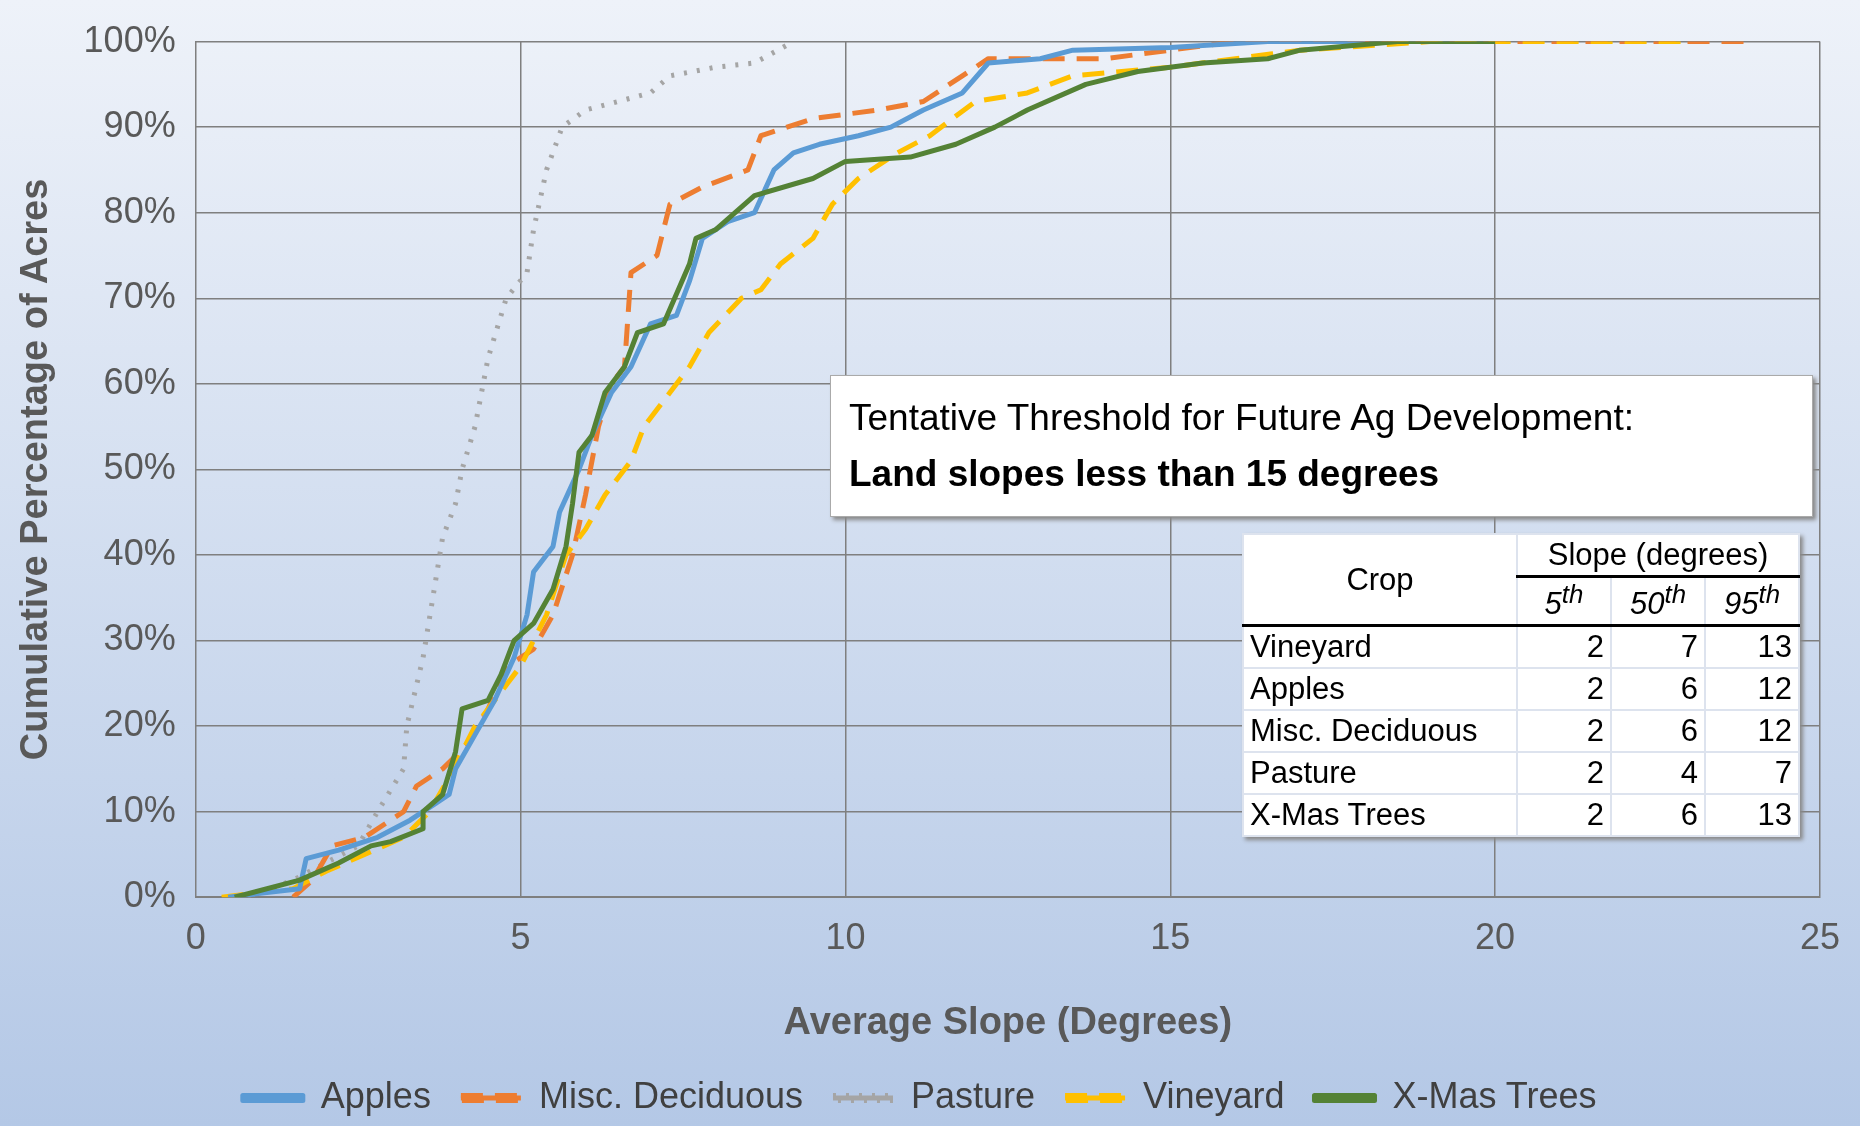 Image resolution: width=1860 pixels, height=1126 pixels. Describe the element at coordinates (1494, 1095) in the screenshot. I see `legend-label: X-Mas Trees` at that location.